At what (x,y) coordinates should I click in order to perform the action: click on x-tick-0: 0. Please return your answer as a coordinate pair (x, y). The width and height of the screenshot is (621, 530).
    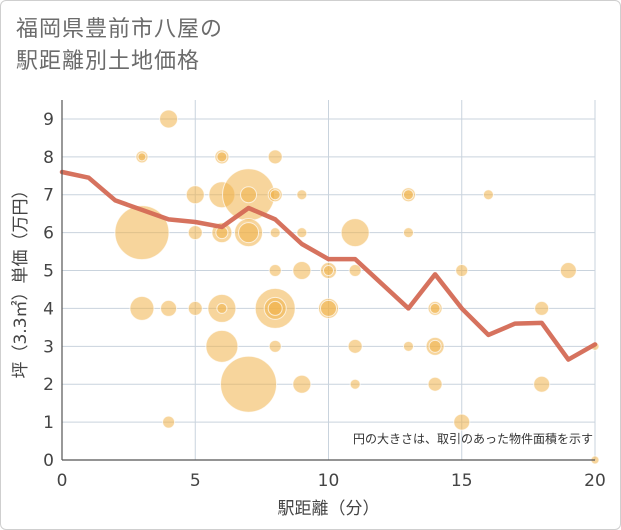
    Looking at the image, I should click on (62, 481).